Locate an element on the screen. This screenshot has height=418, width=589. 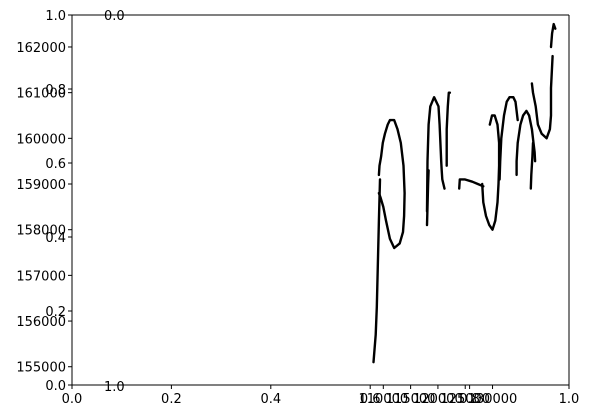
overlay-x-tick-label: 1.0 is located at coordinates (569, 399).